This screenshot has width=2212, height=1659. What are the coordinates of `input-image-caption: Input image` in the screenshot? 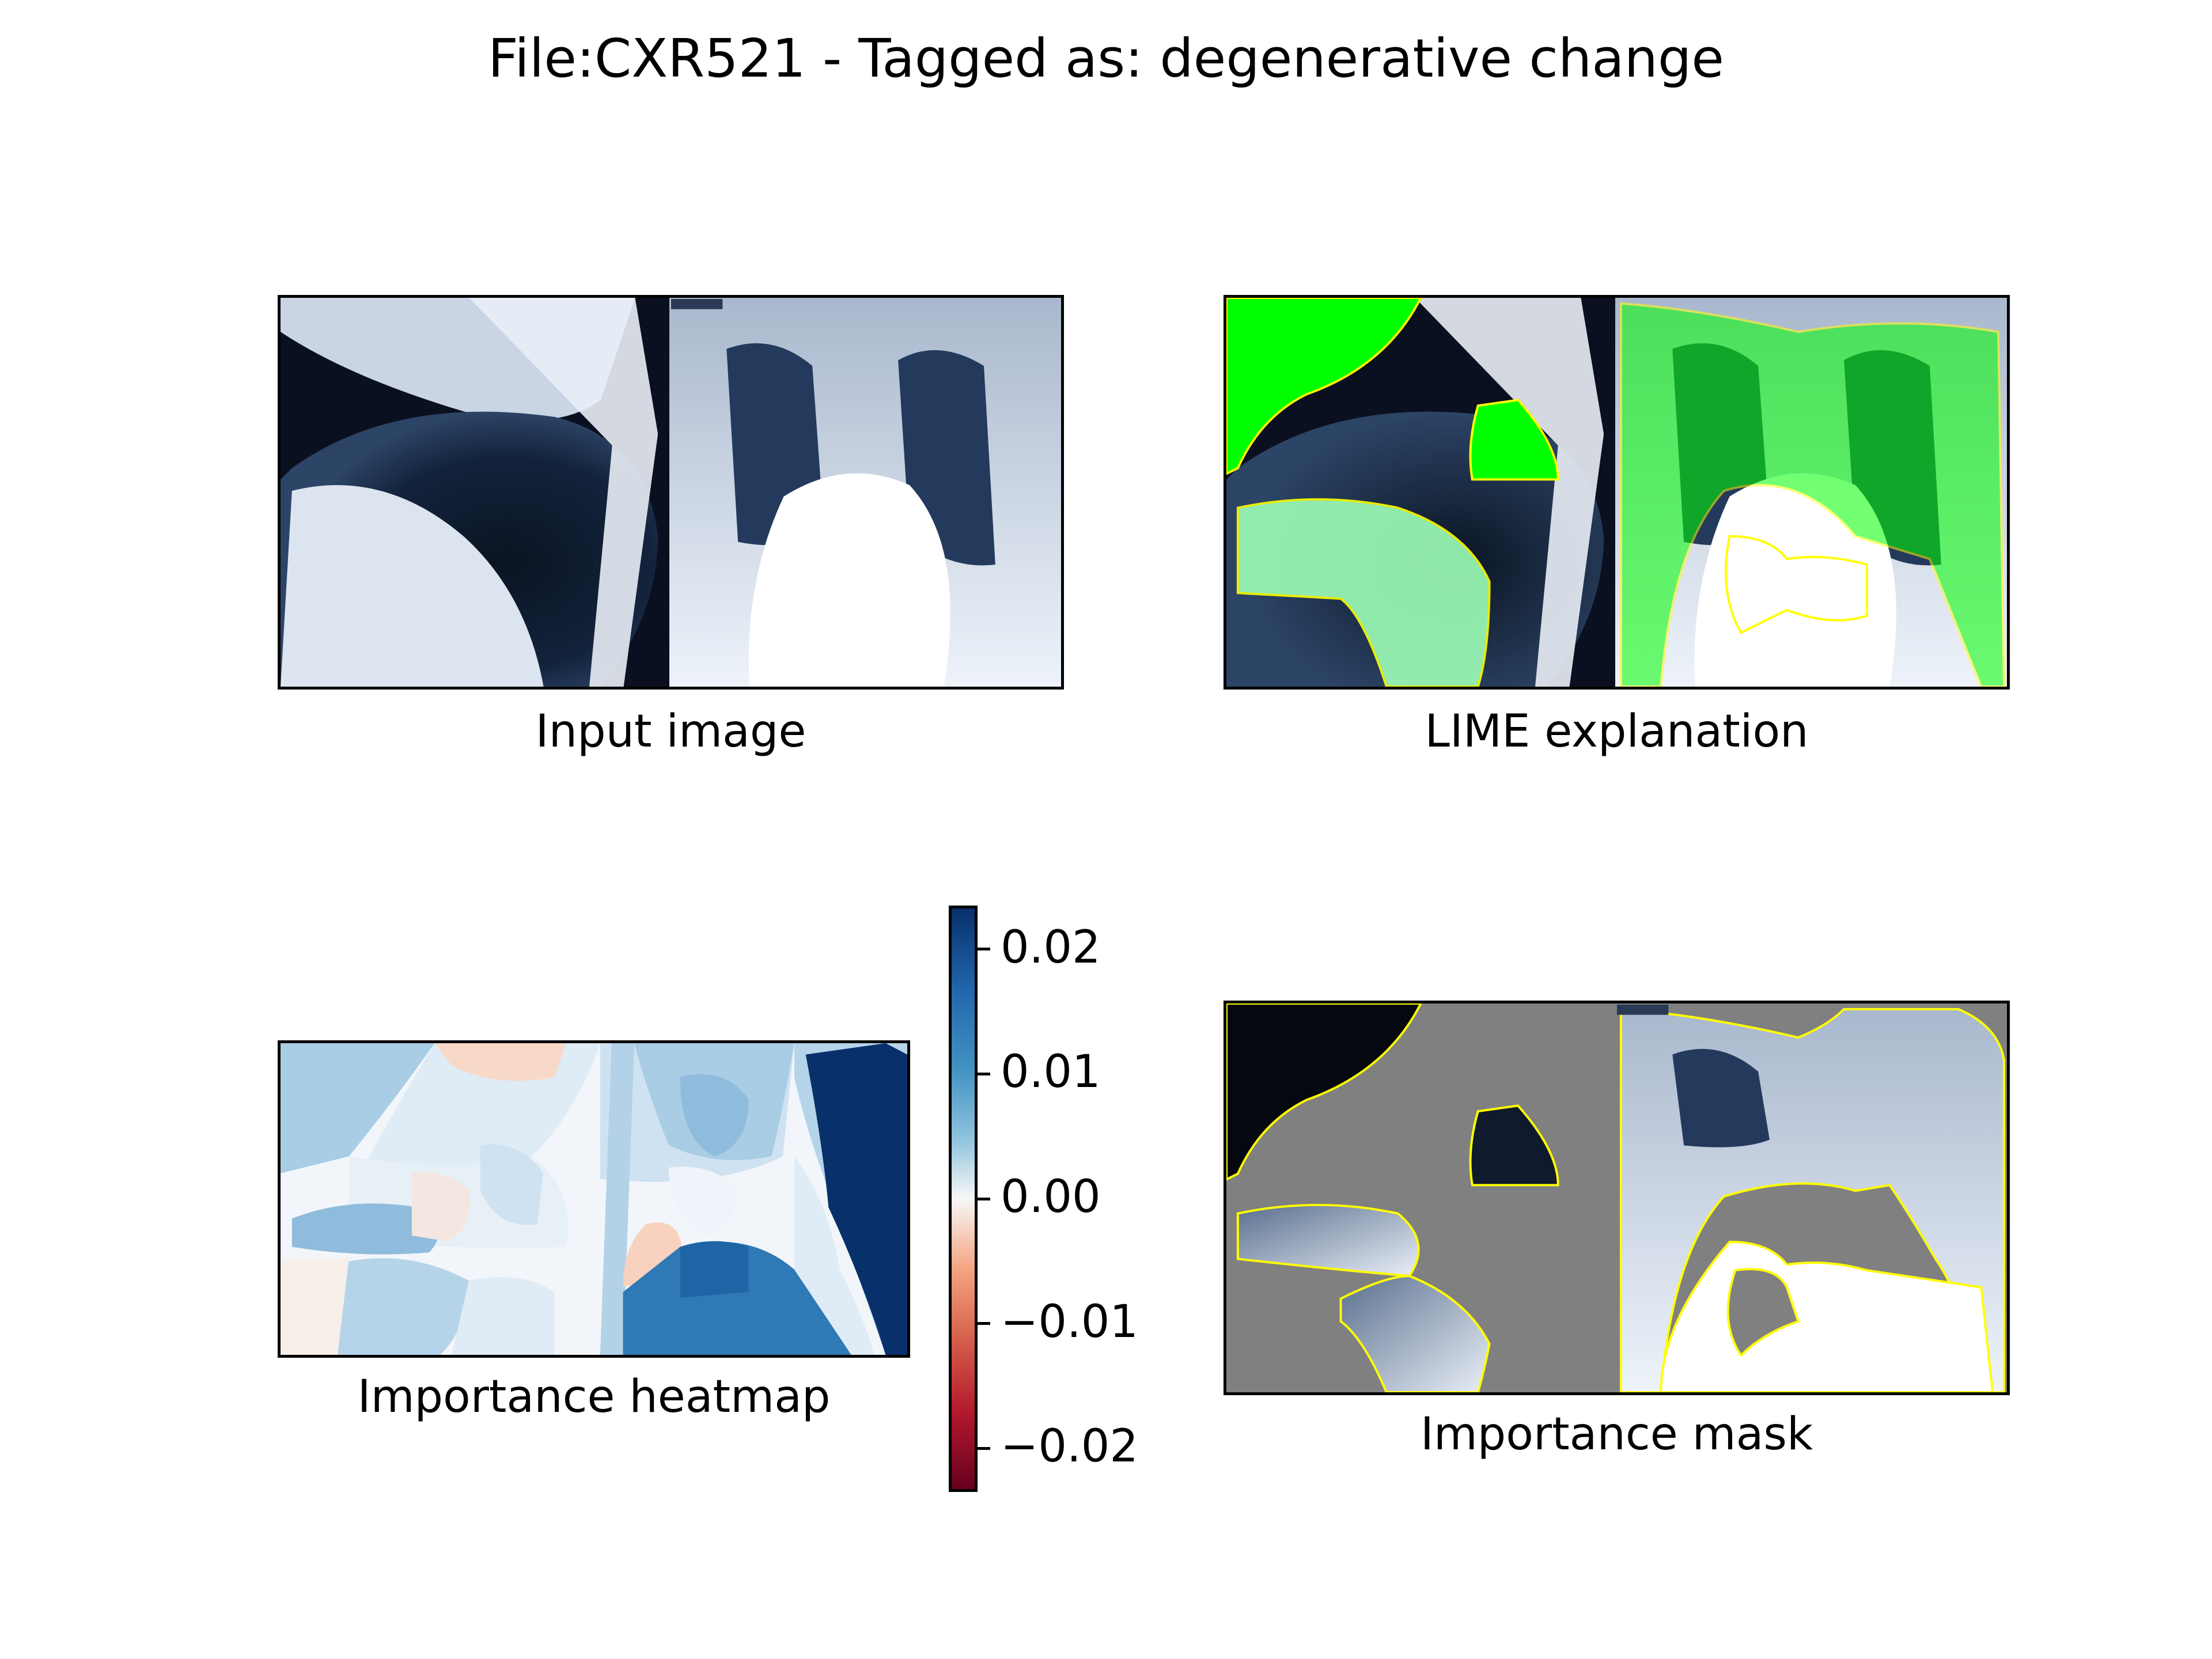 It's located at (670, 731).